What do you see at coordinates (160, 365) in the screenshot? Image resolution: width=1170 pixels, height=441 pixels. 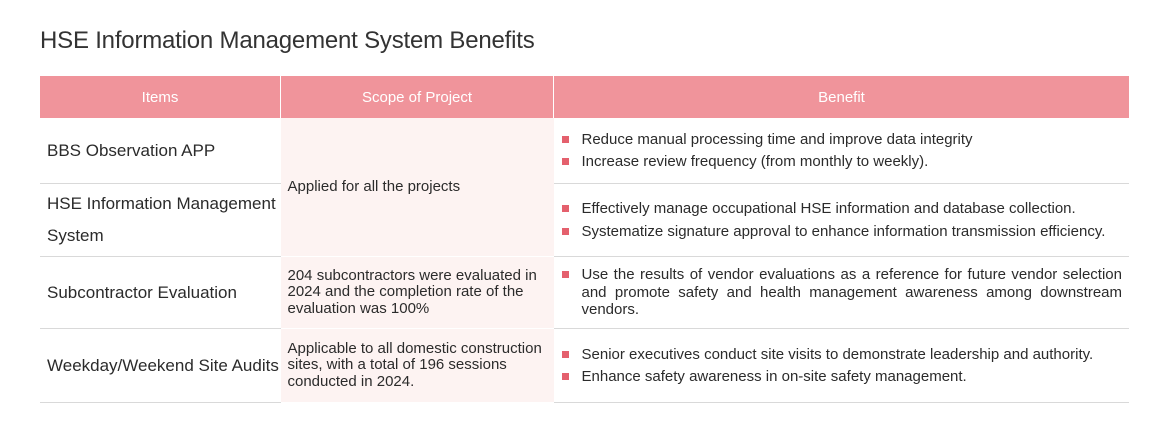 I see `item-cell: Weekday/Weekend Site Audits` at bounding box center [160, 365].